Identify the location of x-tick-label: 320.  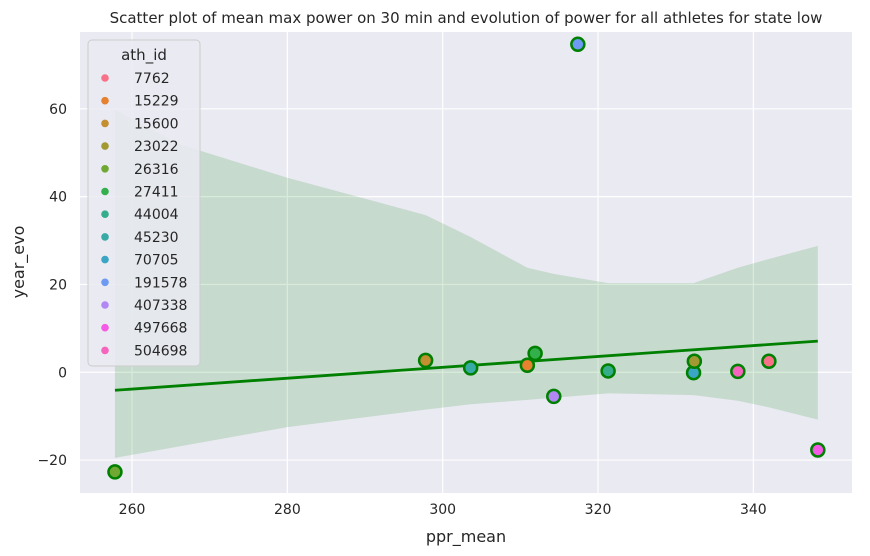
(598, 510).